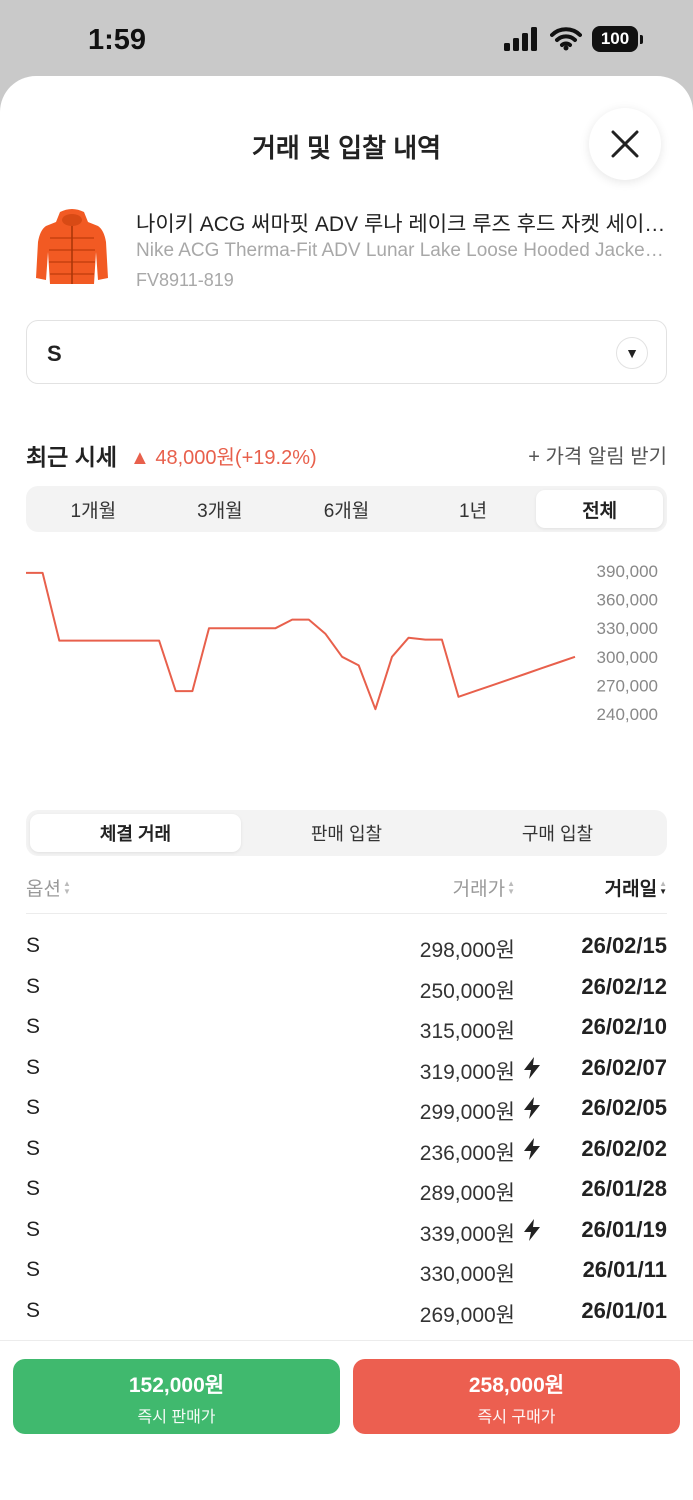  Describe the element at coordinates (54, 353) in the screenshot. I see `size-select-value: S` at that location.